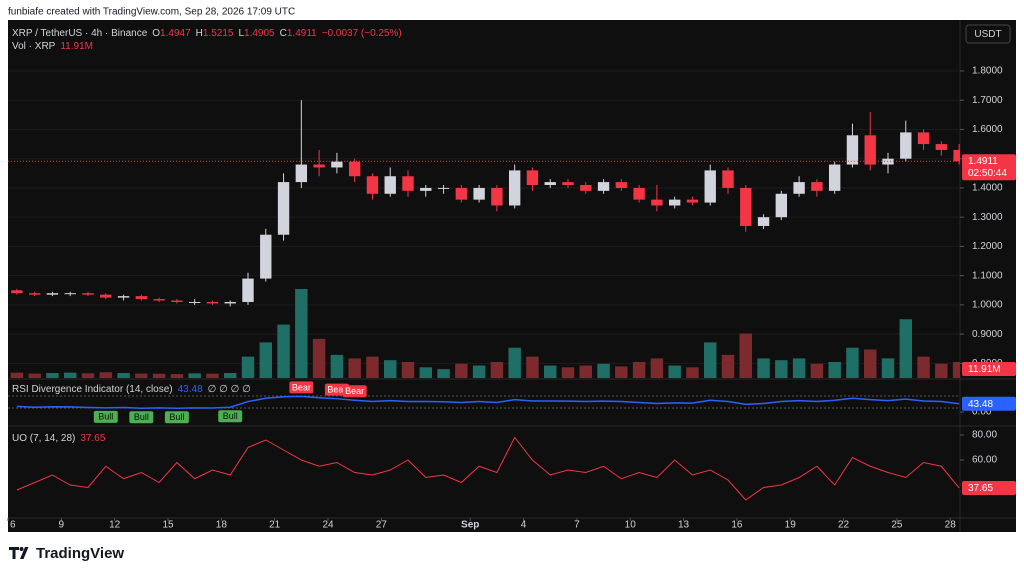 The image size is (1024, 577). Describe the element at coordinates (470, 525) in the screenshot. I see `x-tick-label: Sep` at that location.